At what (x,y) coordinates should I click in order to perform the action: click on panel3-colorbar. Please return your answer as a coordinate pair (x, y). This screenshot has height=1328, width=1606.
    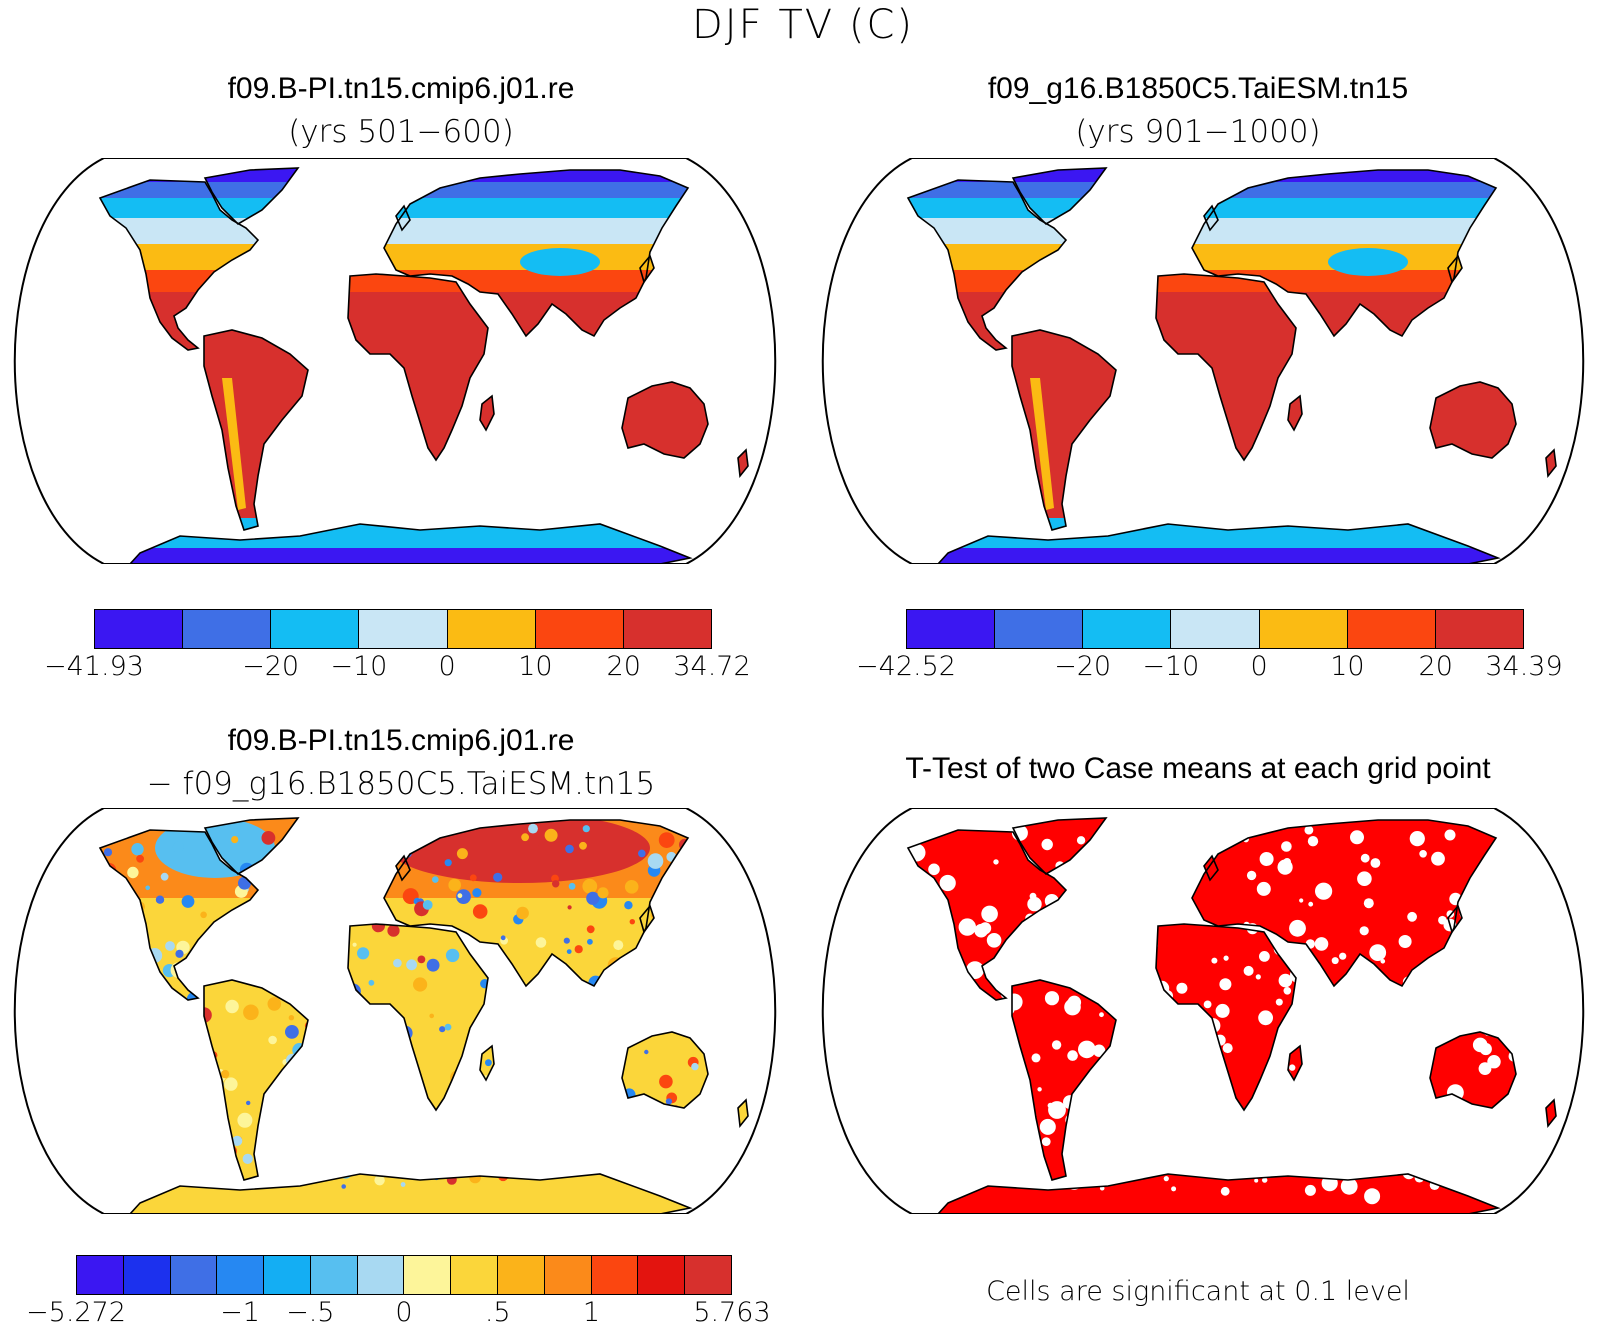
    Looking at the image, I should click on (404, 1275).